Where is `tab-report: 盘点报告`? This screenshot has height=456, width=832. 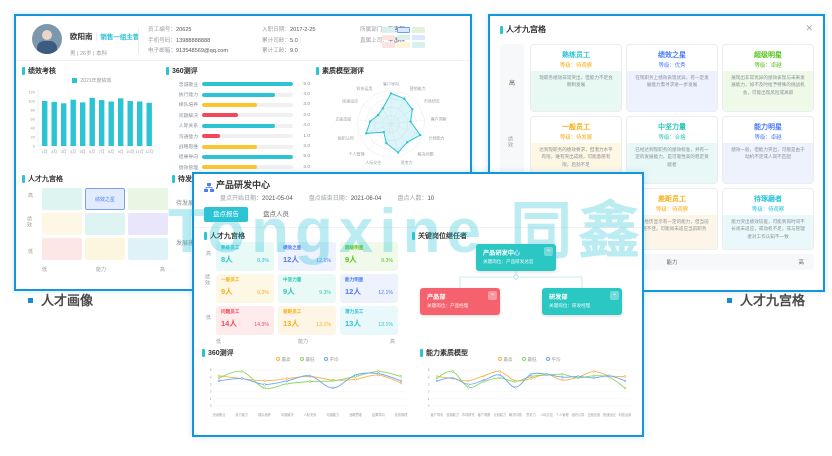
tab-report: 盘点报告 is located at coordinates (226, 214).